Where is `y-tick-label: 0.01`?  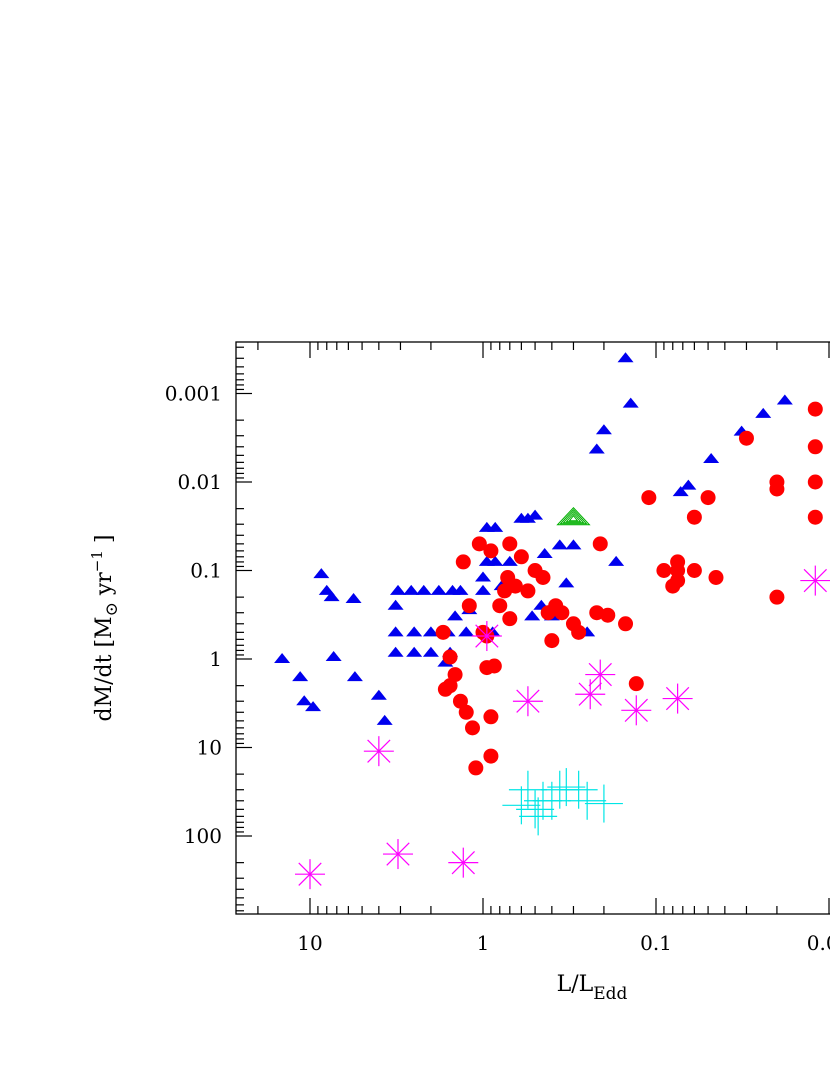 y-tick-label: 0.01 is located at coordinates (199, 482).